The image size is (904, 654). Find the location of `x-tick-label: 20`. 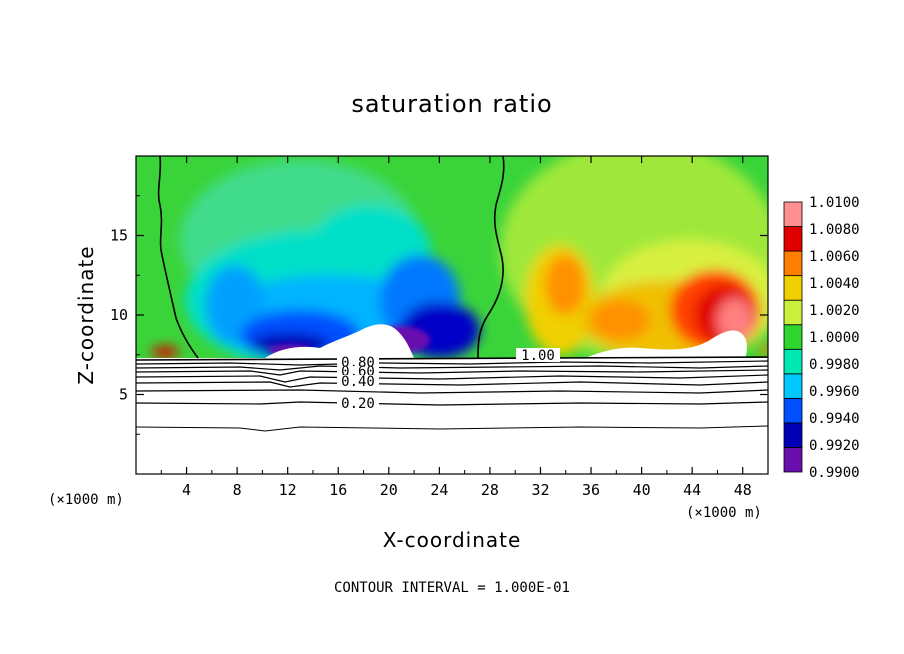

x-tick-label: 20 is located at coordinates (389, 490).